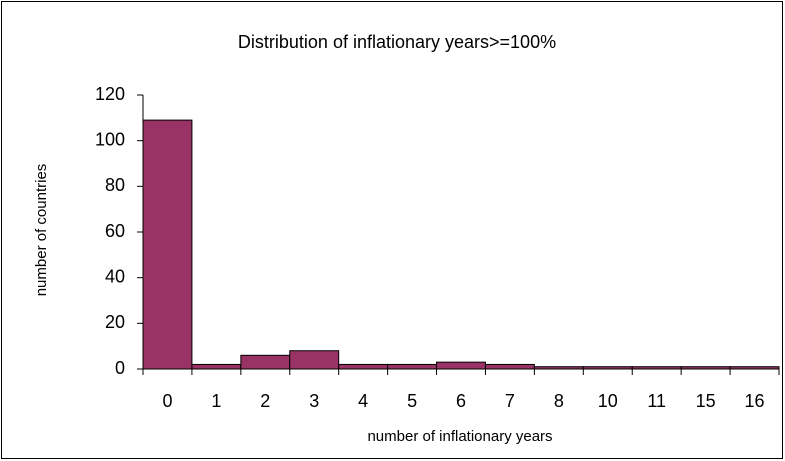 The width and height of the screenshot is (785, 461). What do you see at coordinates (510, 401) in the screenshot?
I see `x-tick-label: 7` at bounding box center [510, 401].